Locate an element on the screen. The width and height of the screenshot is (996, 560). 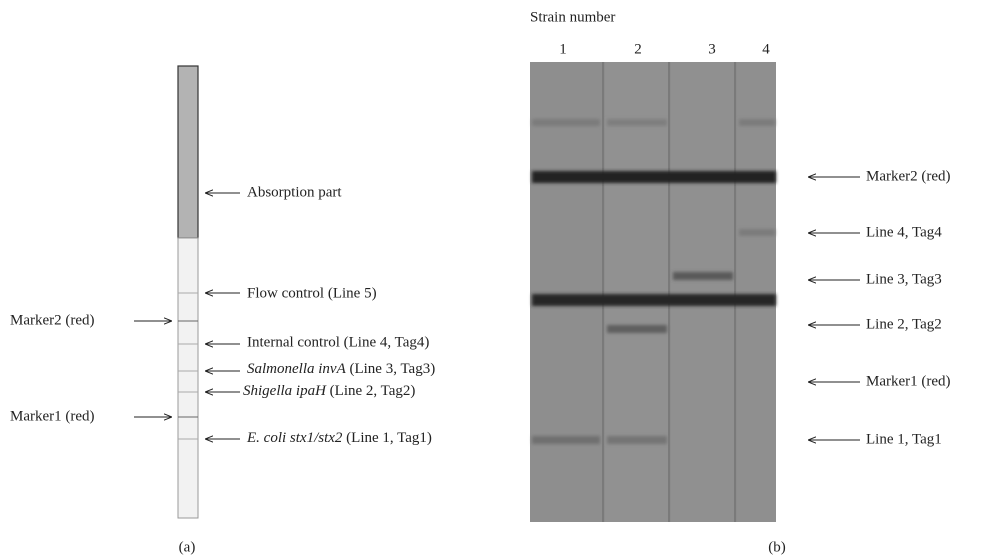
strip-label: E. coli stx1/stx2 (Line 1, Tag1) is located at coordinates (339, 438).